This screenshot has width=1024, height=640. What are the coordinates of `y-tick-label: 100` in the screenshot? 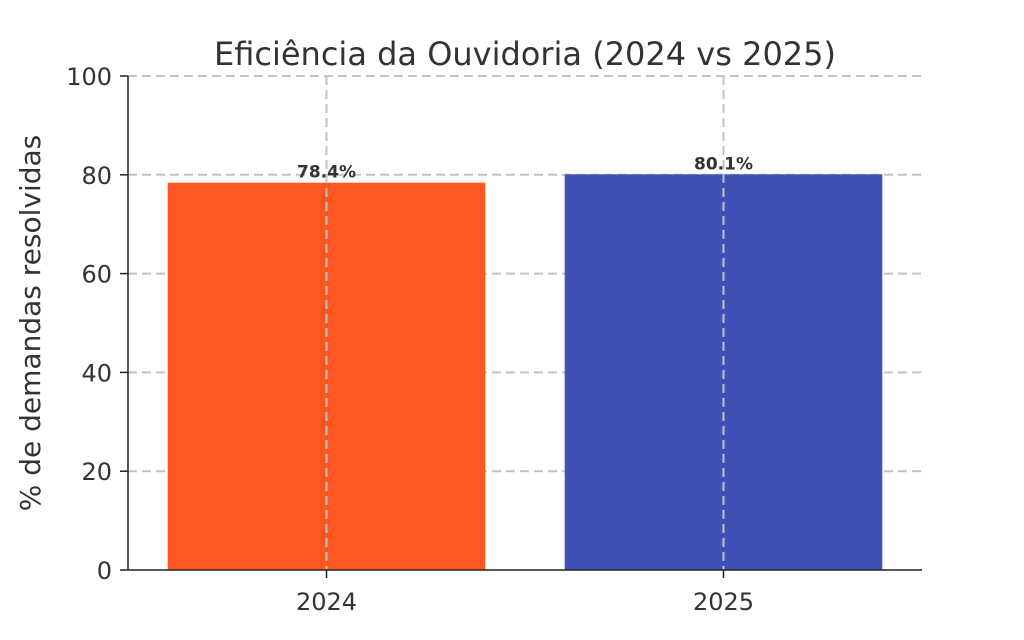 It's located at (89, 77).